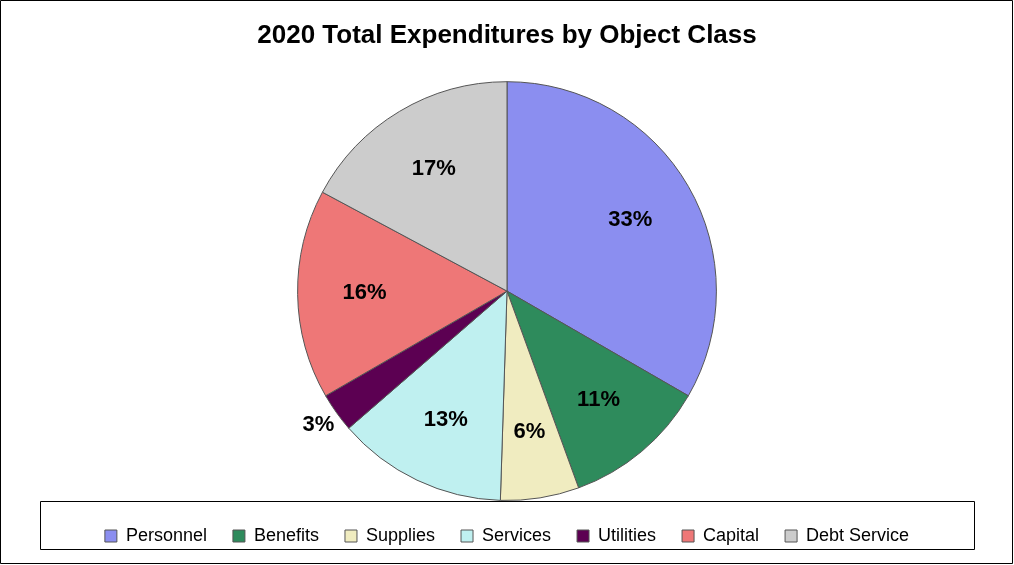  What do you see at coordinates (598, 399) in the screenshot?
I see `data-label: 11%` at bounding box center [598, 399].